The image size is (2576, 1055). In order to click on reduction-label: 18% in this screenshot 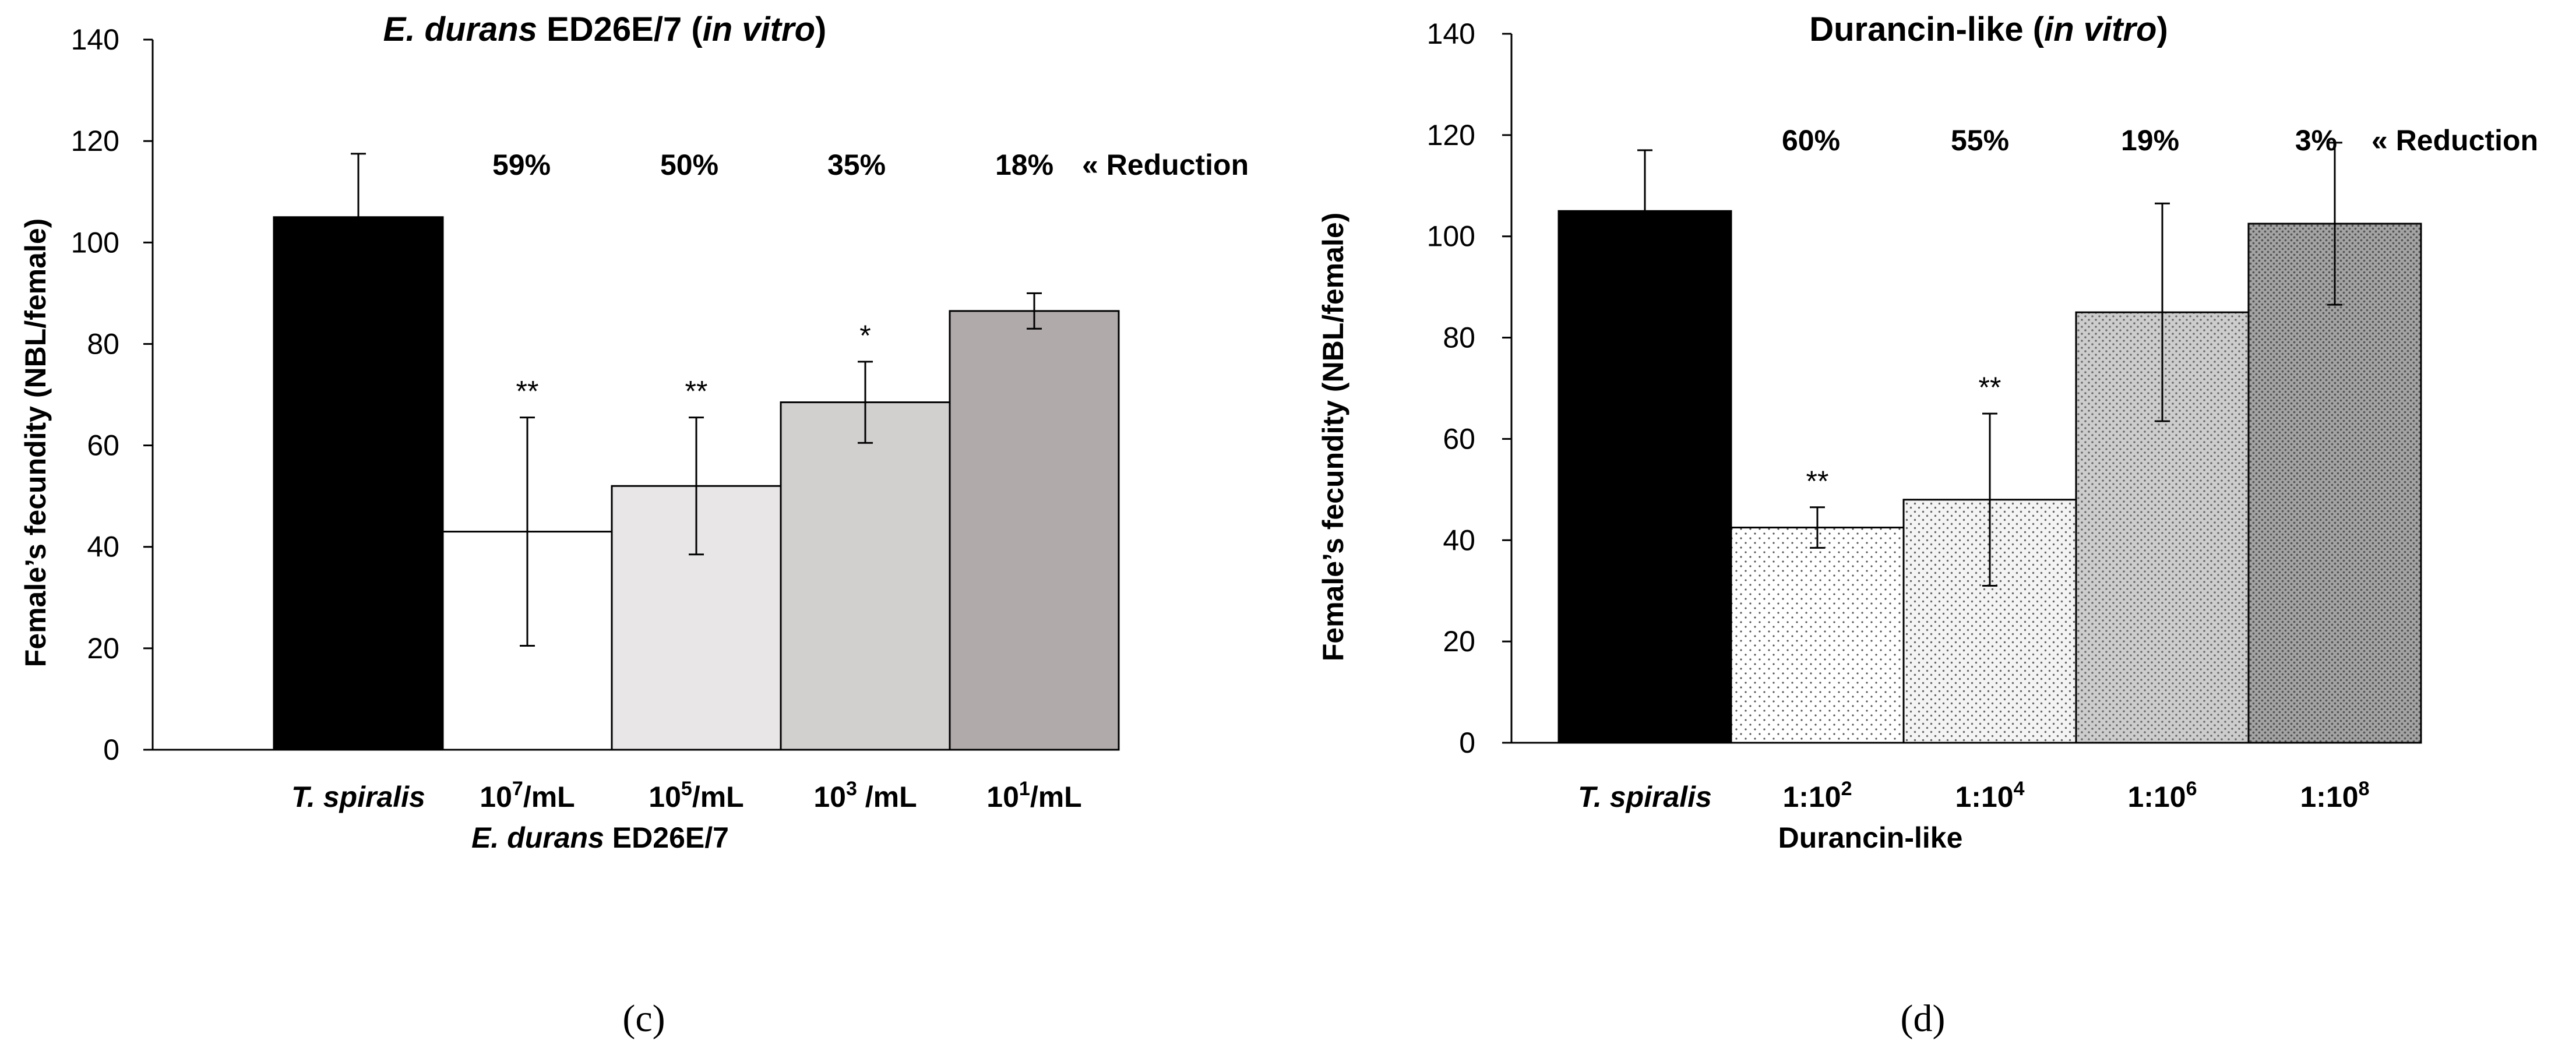, I will do `click(1024, 165)`.